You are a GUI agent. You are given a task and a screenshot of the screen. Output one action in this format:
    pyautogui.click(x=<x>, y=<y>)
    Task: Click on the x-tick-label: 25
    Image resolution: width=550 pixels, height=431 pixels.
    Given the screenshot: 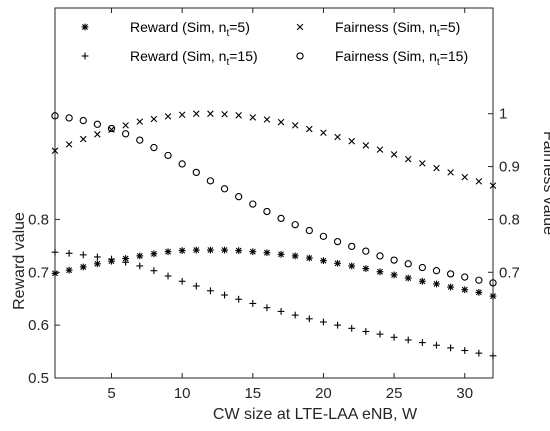 What is the action you would take?
    pyautogui.click(x=394, y=393)
    